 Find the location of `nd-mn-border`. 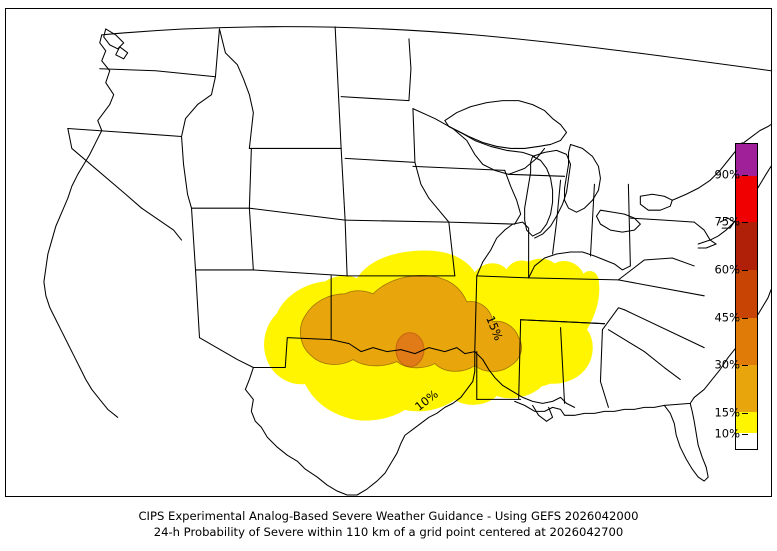

nd-mn-border is located at coordinates (410, 70).